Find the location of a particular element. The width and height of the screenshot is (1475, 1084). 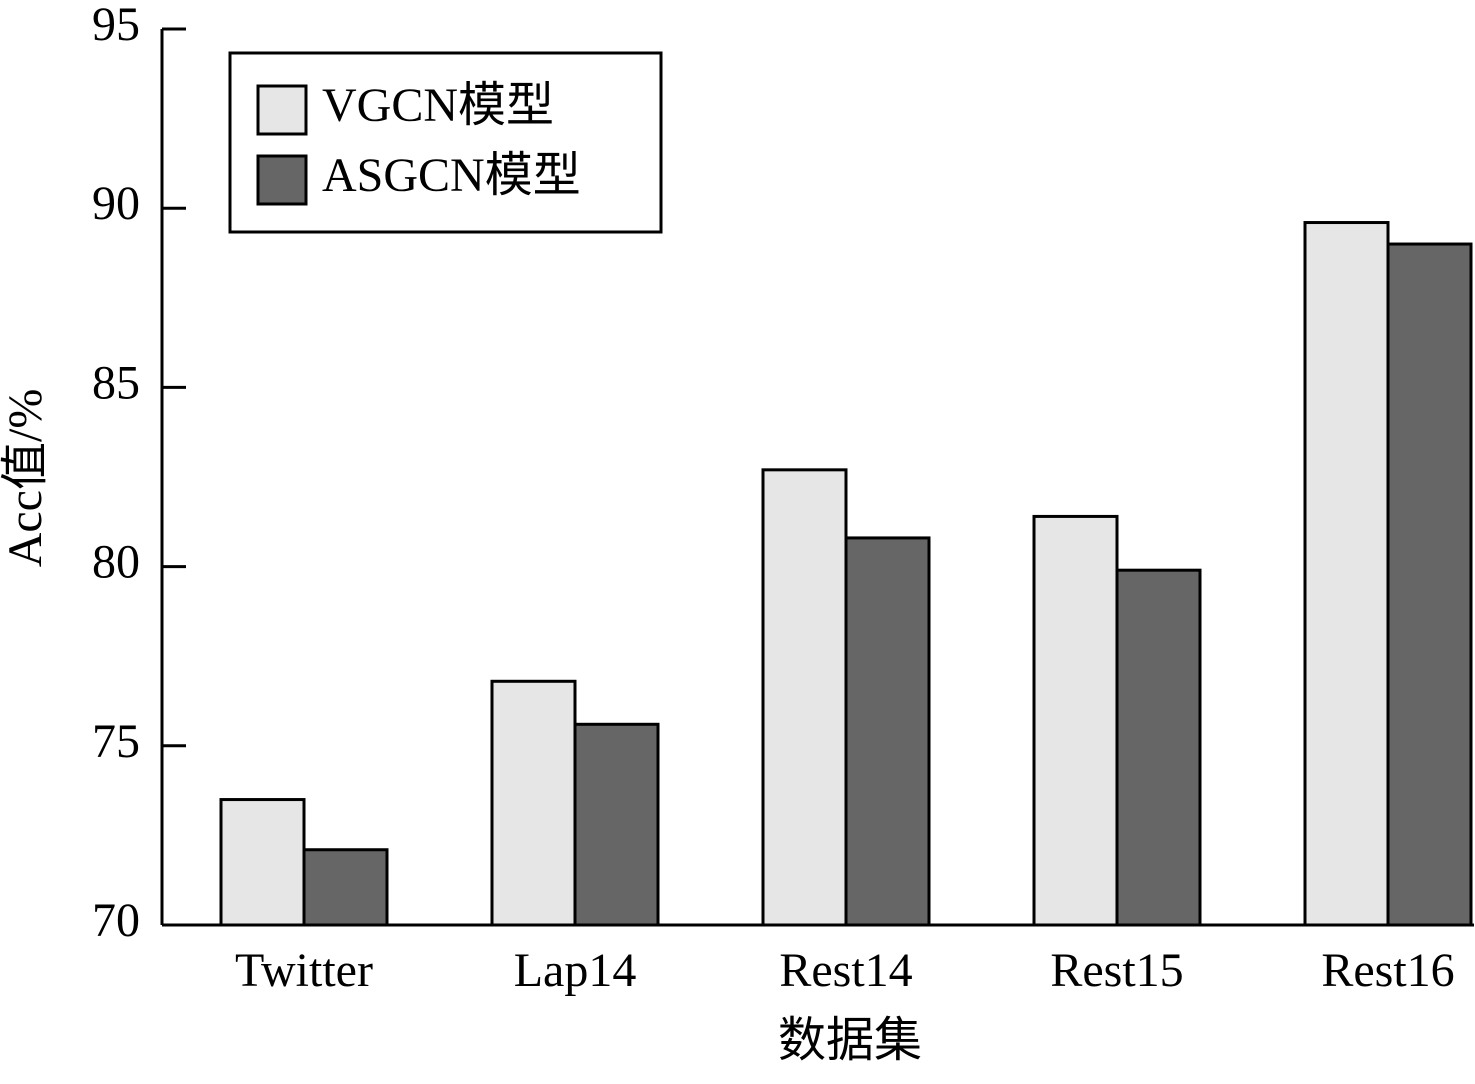

y-tick-label: 90 is located at coordinates (116, 203).